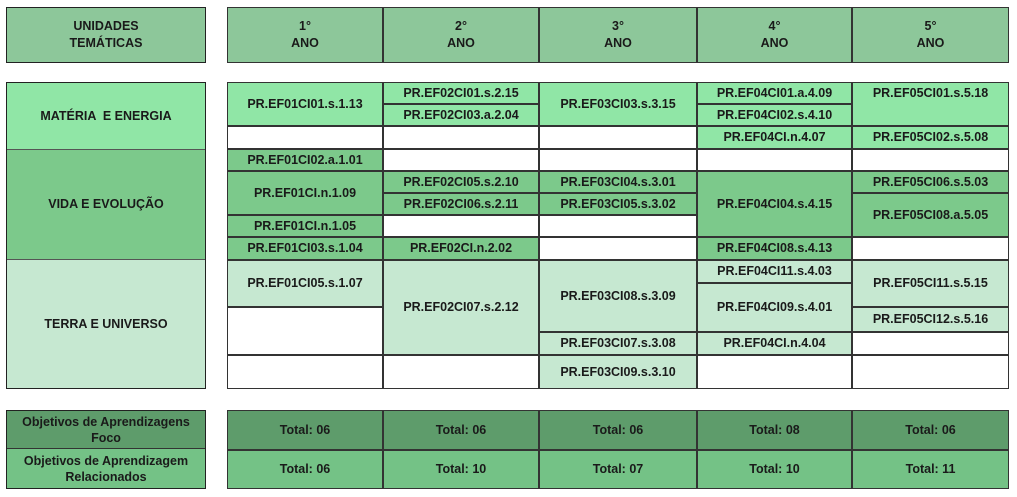 The image size is (1017, 497). Describe the element at coordinates (106, 204) in the screenshot. I see `unit-vida-evolucao: VIDA E EVOLUÇÃO` at that location.